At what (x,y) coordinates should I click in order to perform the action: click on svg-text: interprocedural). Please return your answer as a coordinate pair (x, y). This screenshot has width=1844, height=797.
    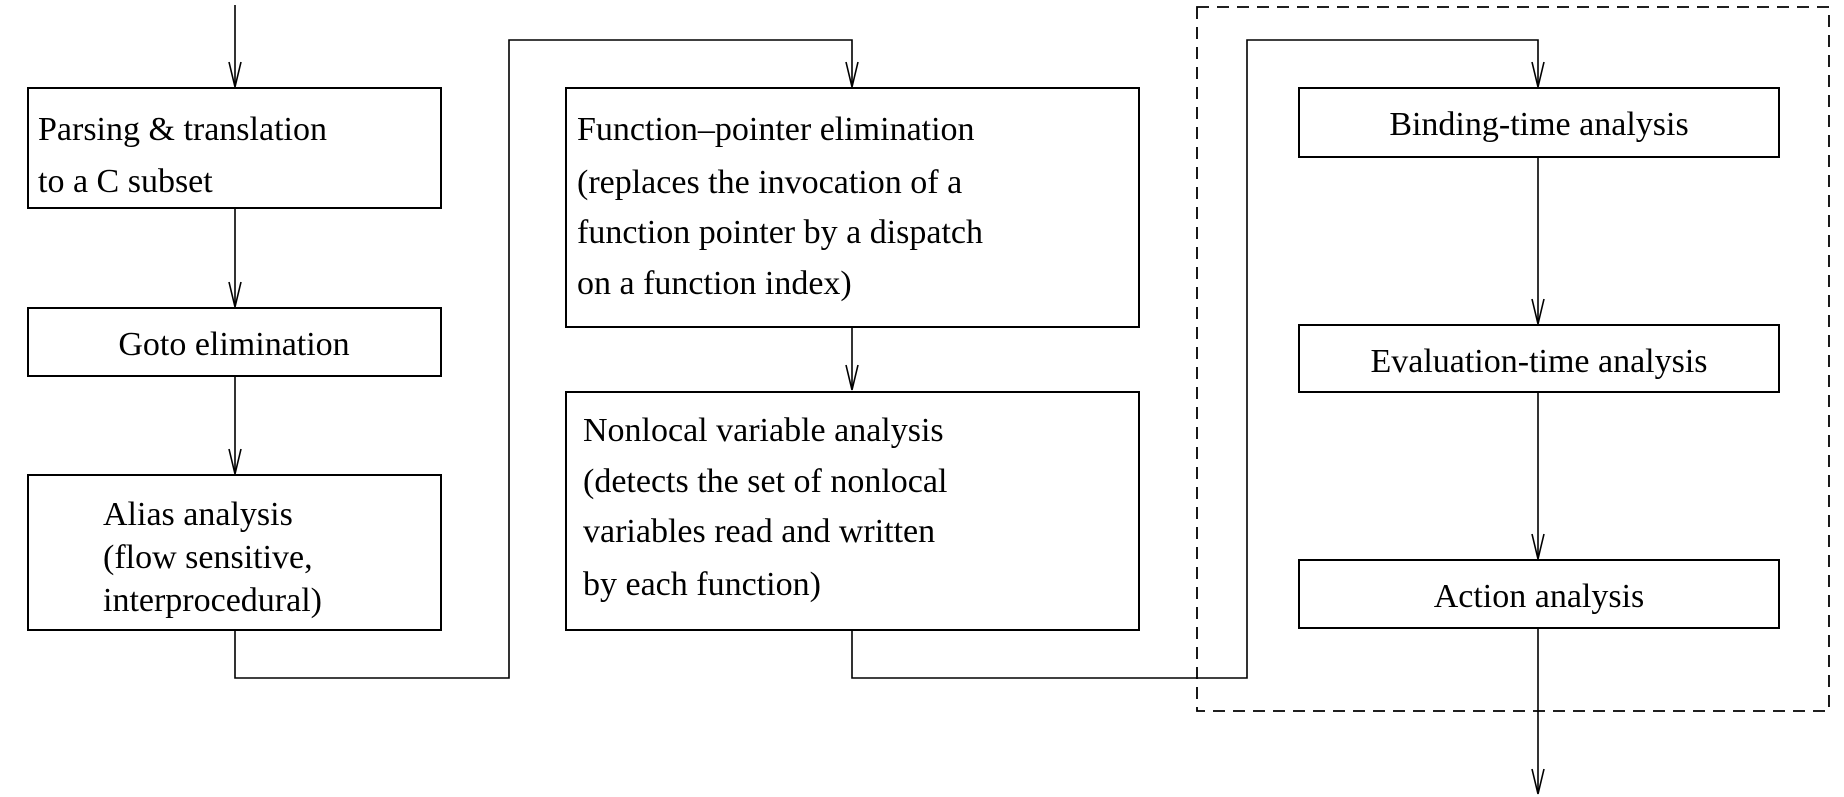
    Looking at the image, I should click on (212, 600).